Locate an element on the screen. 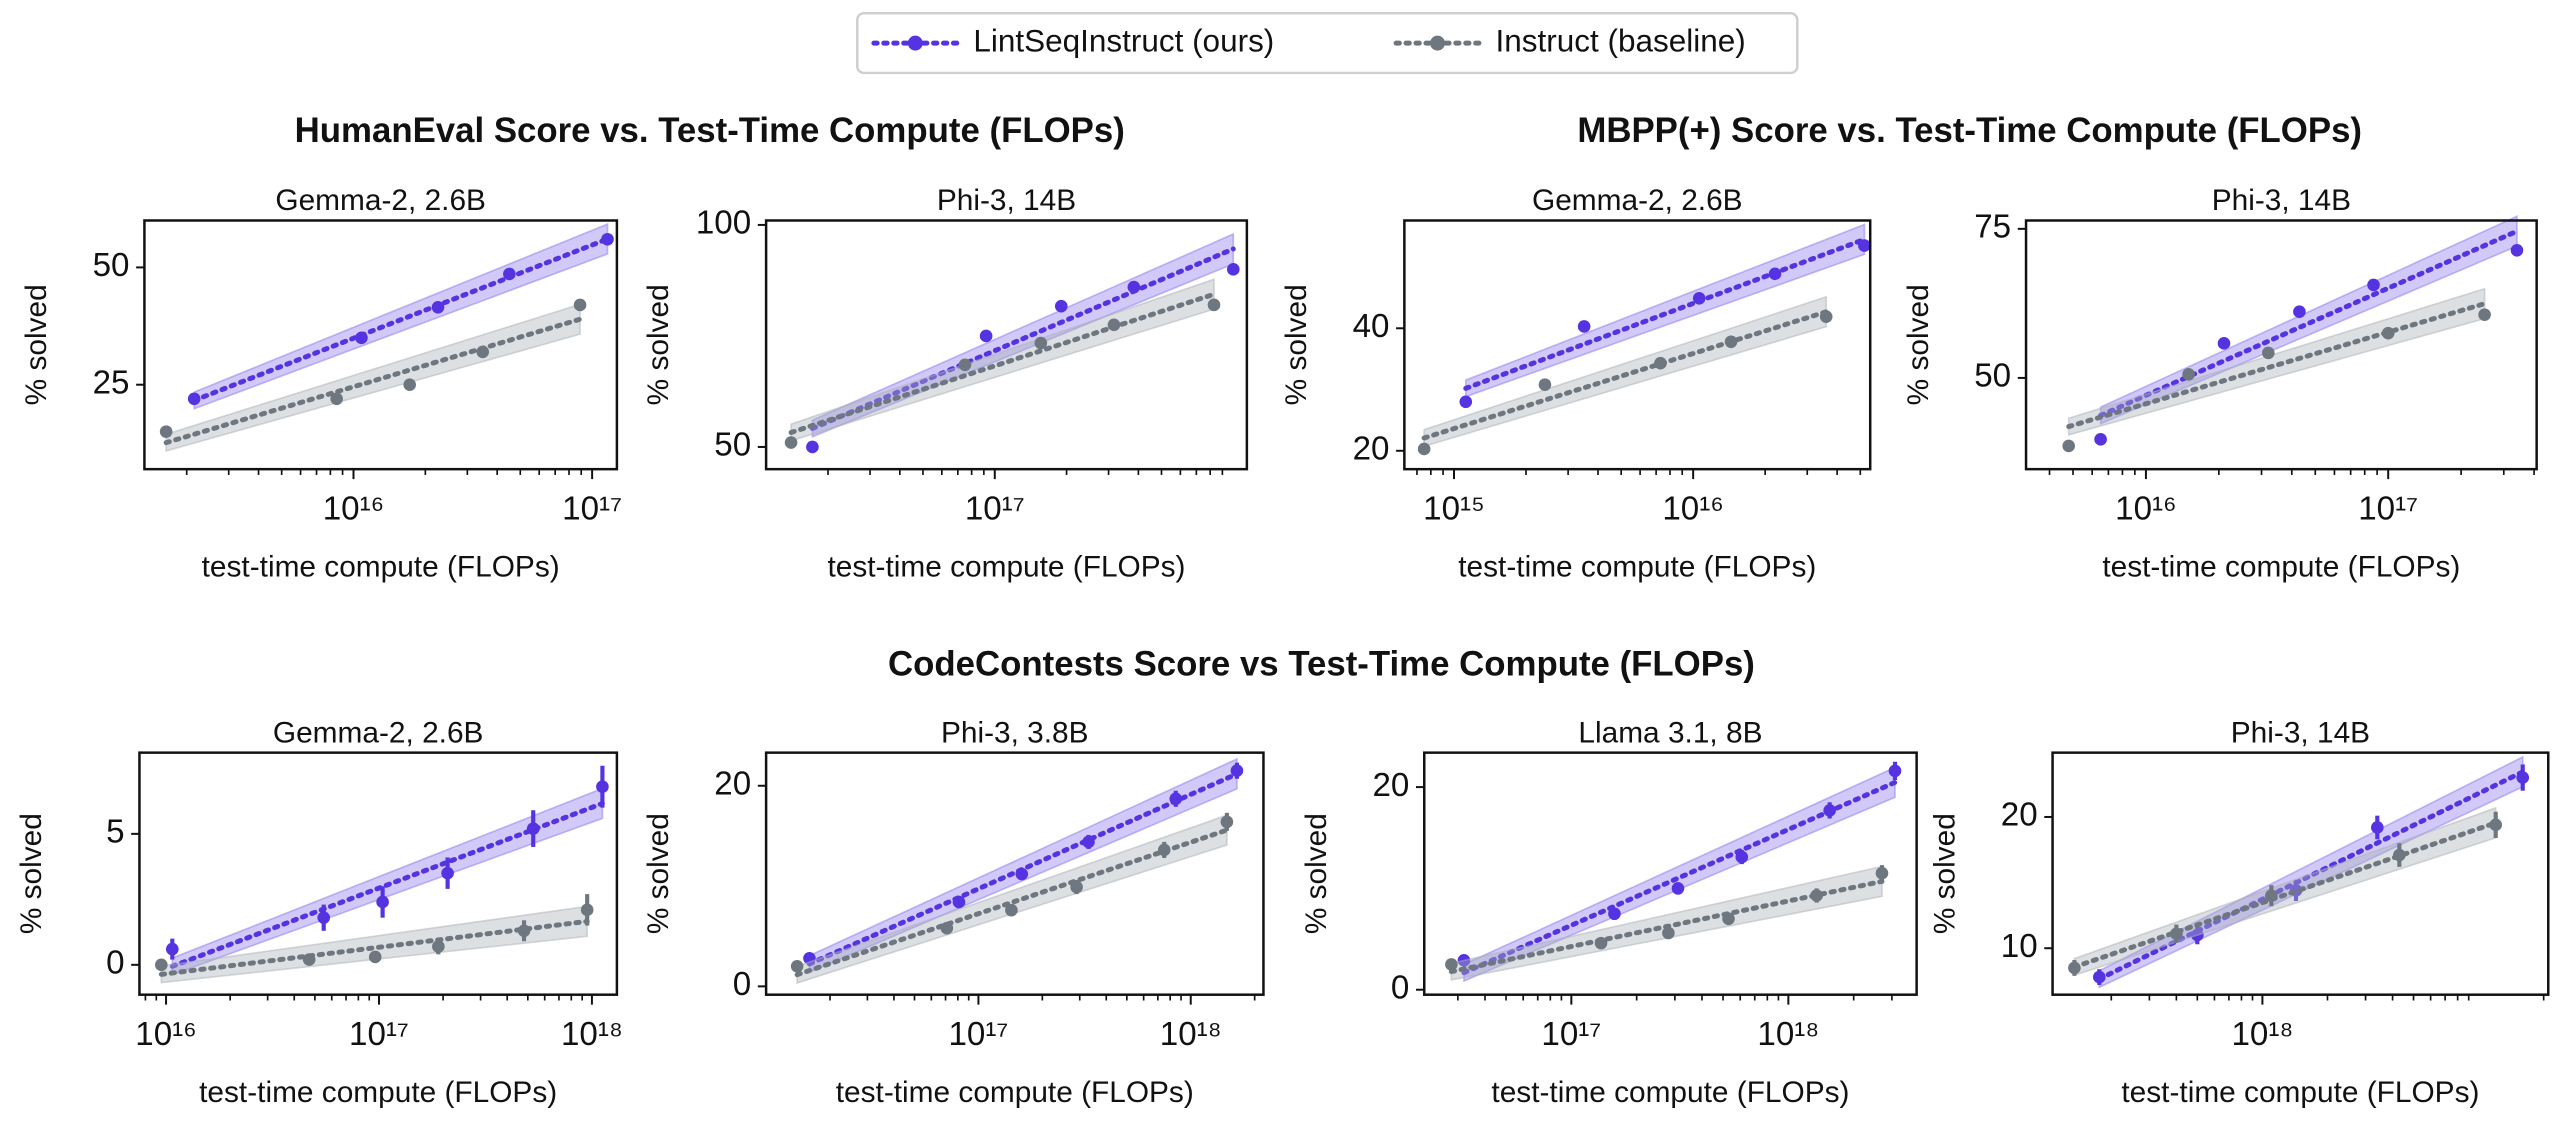  y-tick-label: 0 is located at coordinates (115, 963).